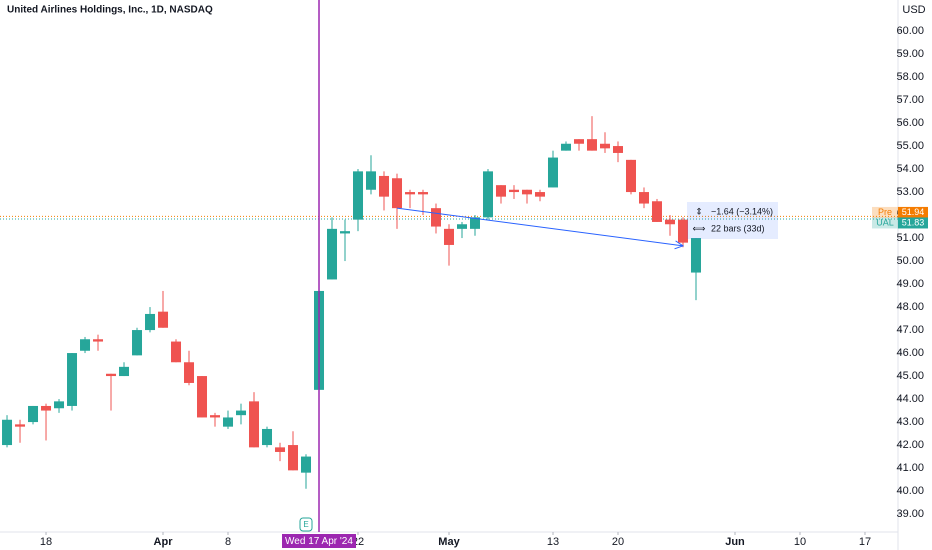 The height and width of the screenshot is (550, 932). I want to click on y-tick-label: 45.00, so click(910, 376).